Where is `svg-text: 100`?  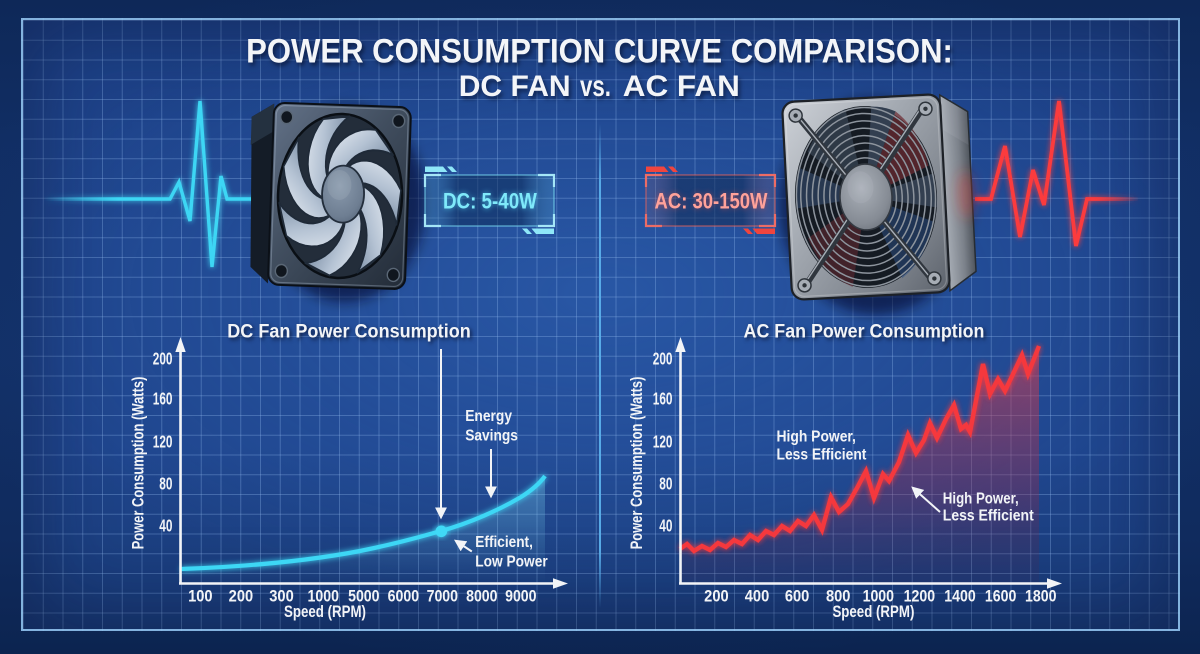
svg-text: 100 is located at coordinates (200, 597).